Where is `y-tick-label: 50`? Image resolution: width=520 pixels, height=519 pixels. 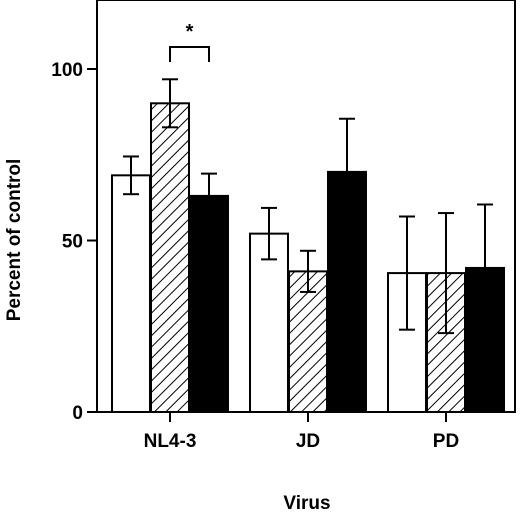
y-tick-label: 50 is located at coordinates (72, 242).